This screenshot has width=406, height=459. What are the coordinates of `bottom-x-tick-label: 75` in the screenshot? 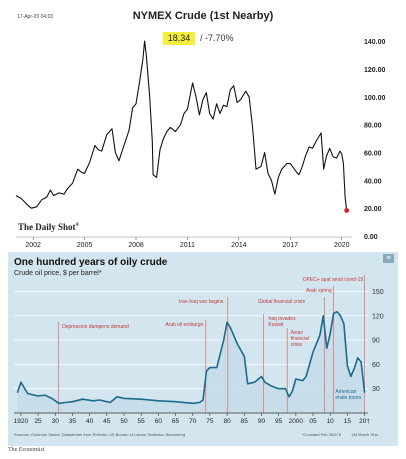 It's located at (210, 421).